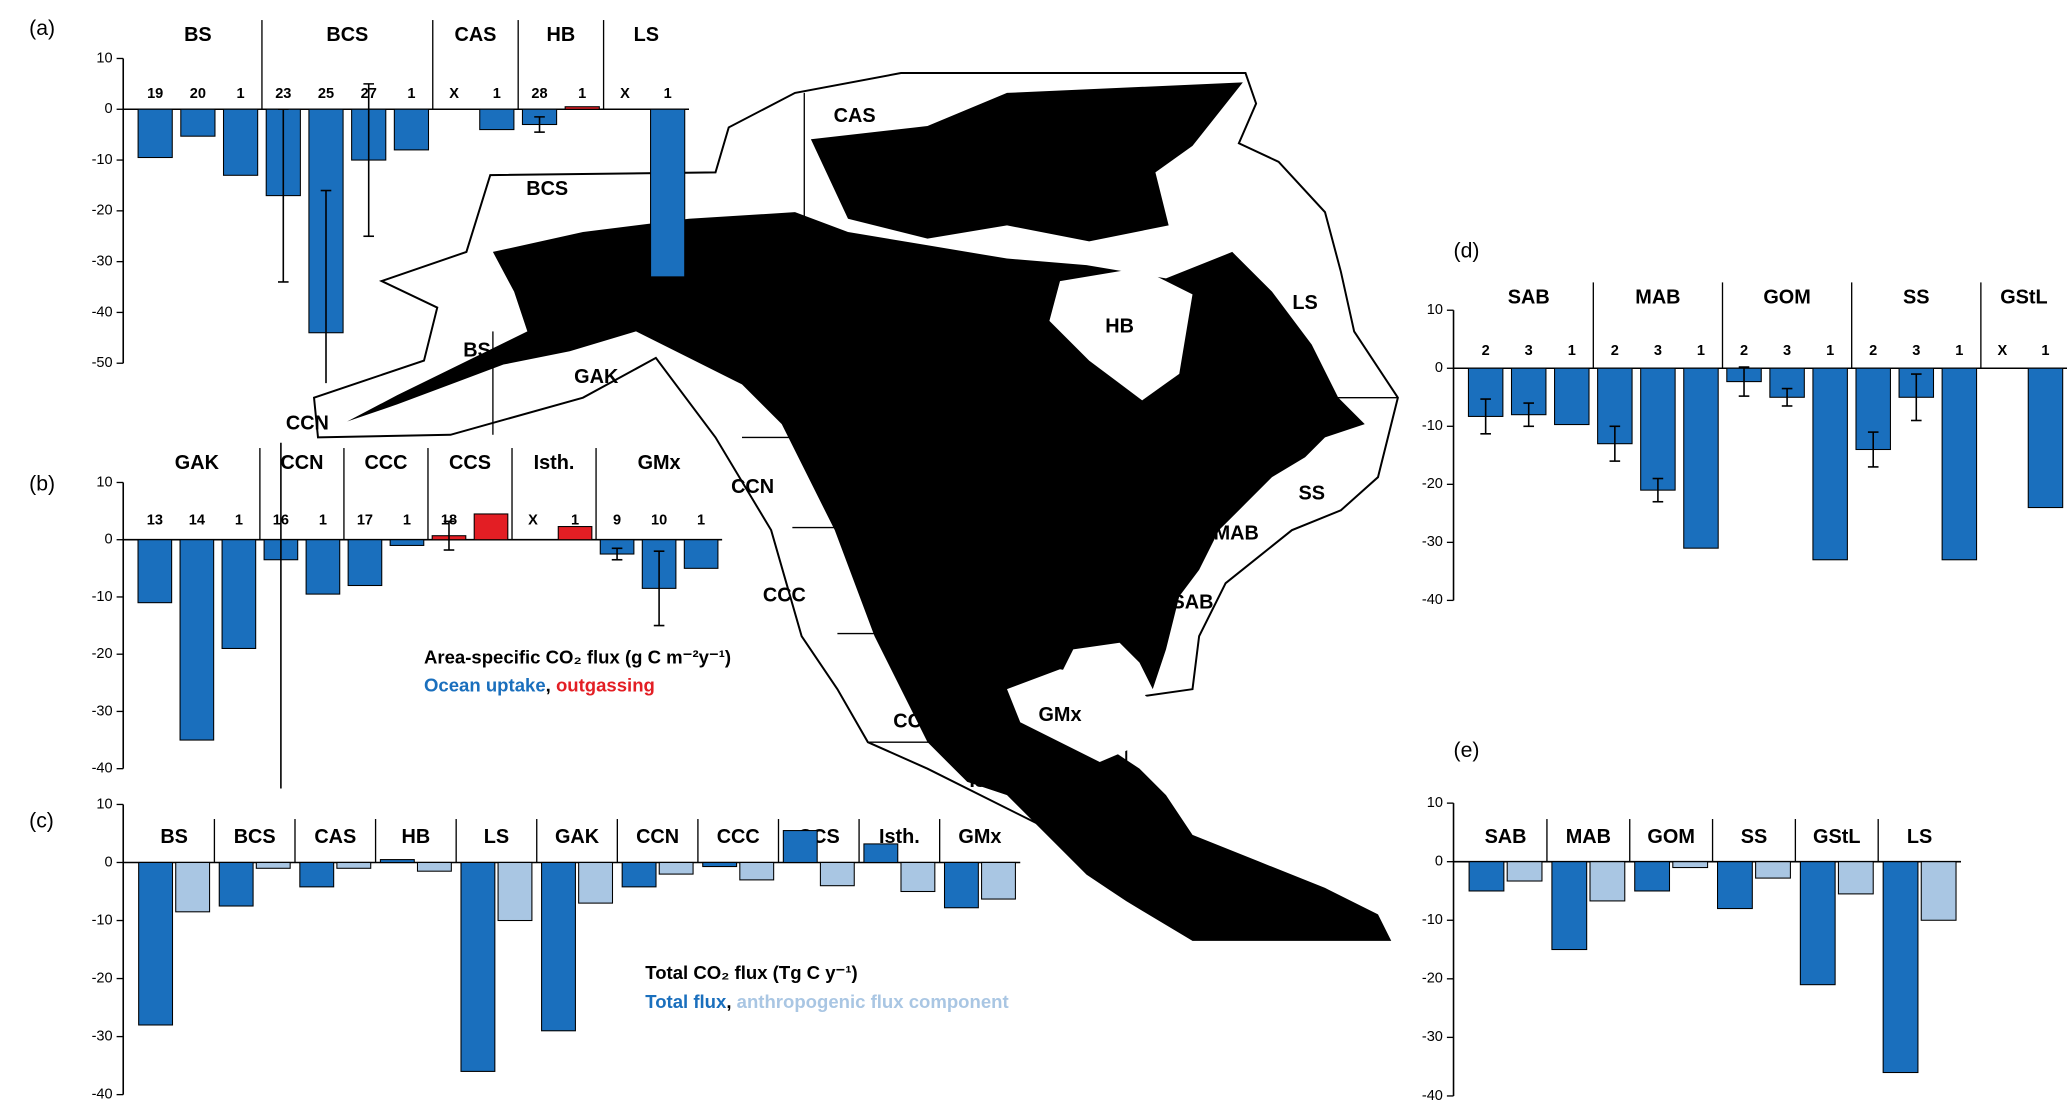  What do you see at coordinates (102, 363) in the screenshot?
I see `y-tick-label: -50` at bounding box center [102, 363].